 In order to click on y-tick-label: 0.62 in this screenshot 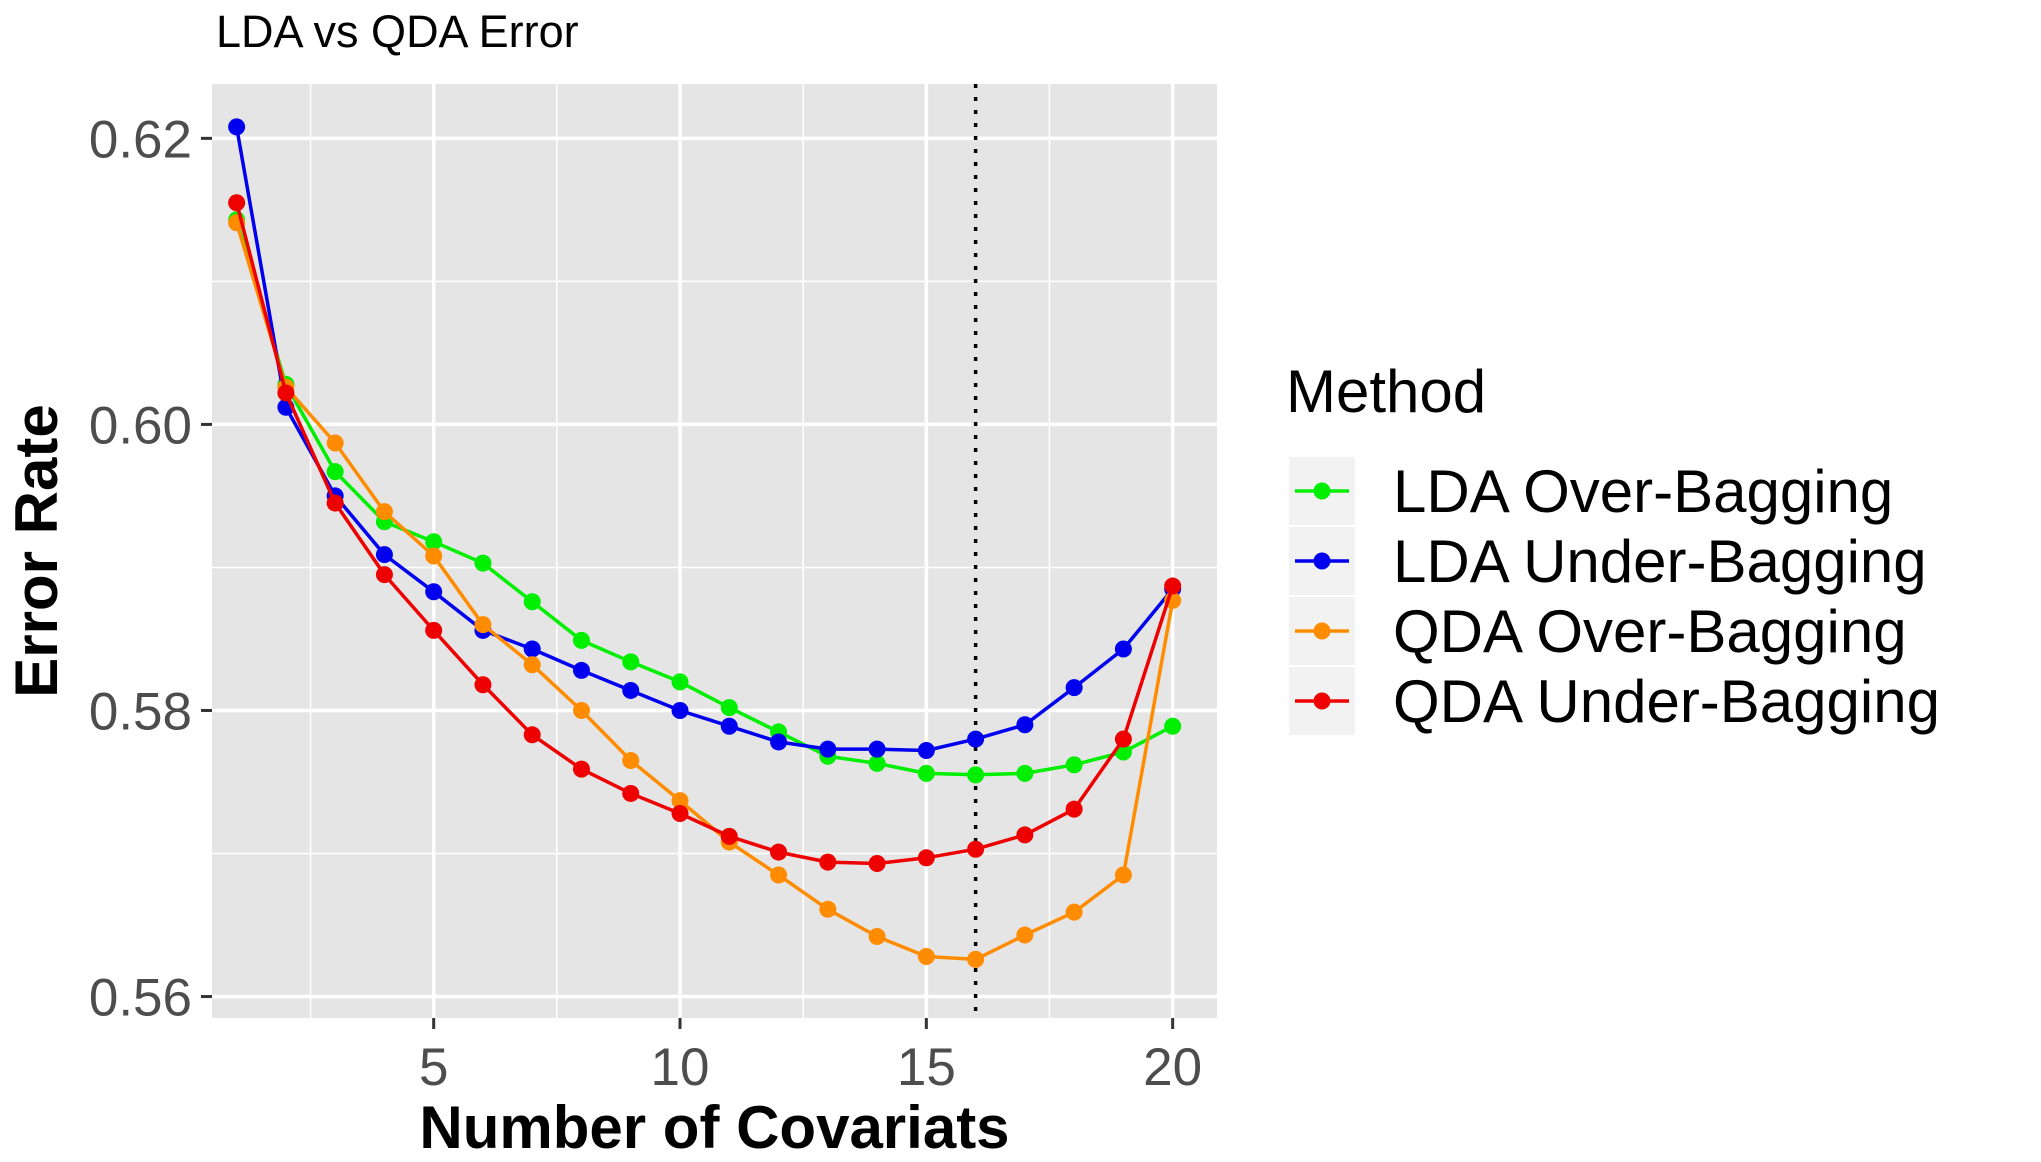, I will do `click(140, 139)`.